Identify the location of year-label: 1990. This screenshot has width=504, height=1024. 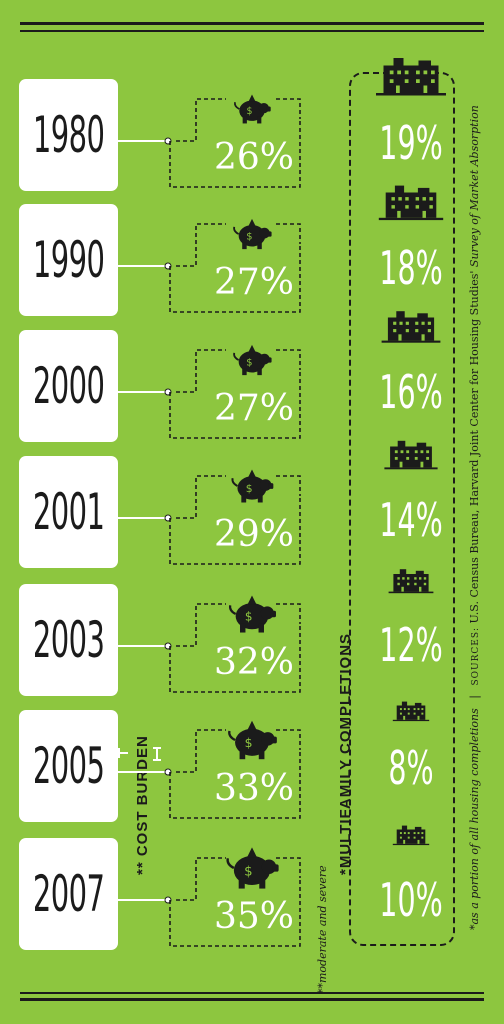
(68, 260).